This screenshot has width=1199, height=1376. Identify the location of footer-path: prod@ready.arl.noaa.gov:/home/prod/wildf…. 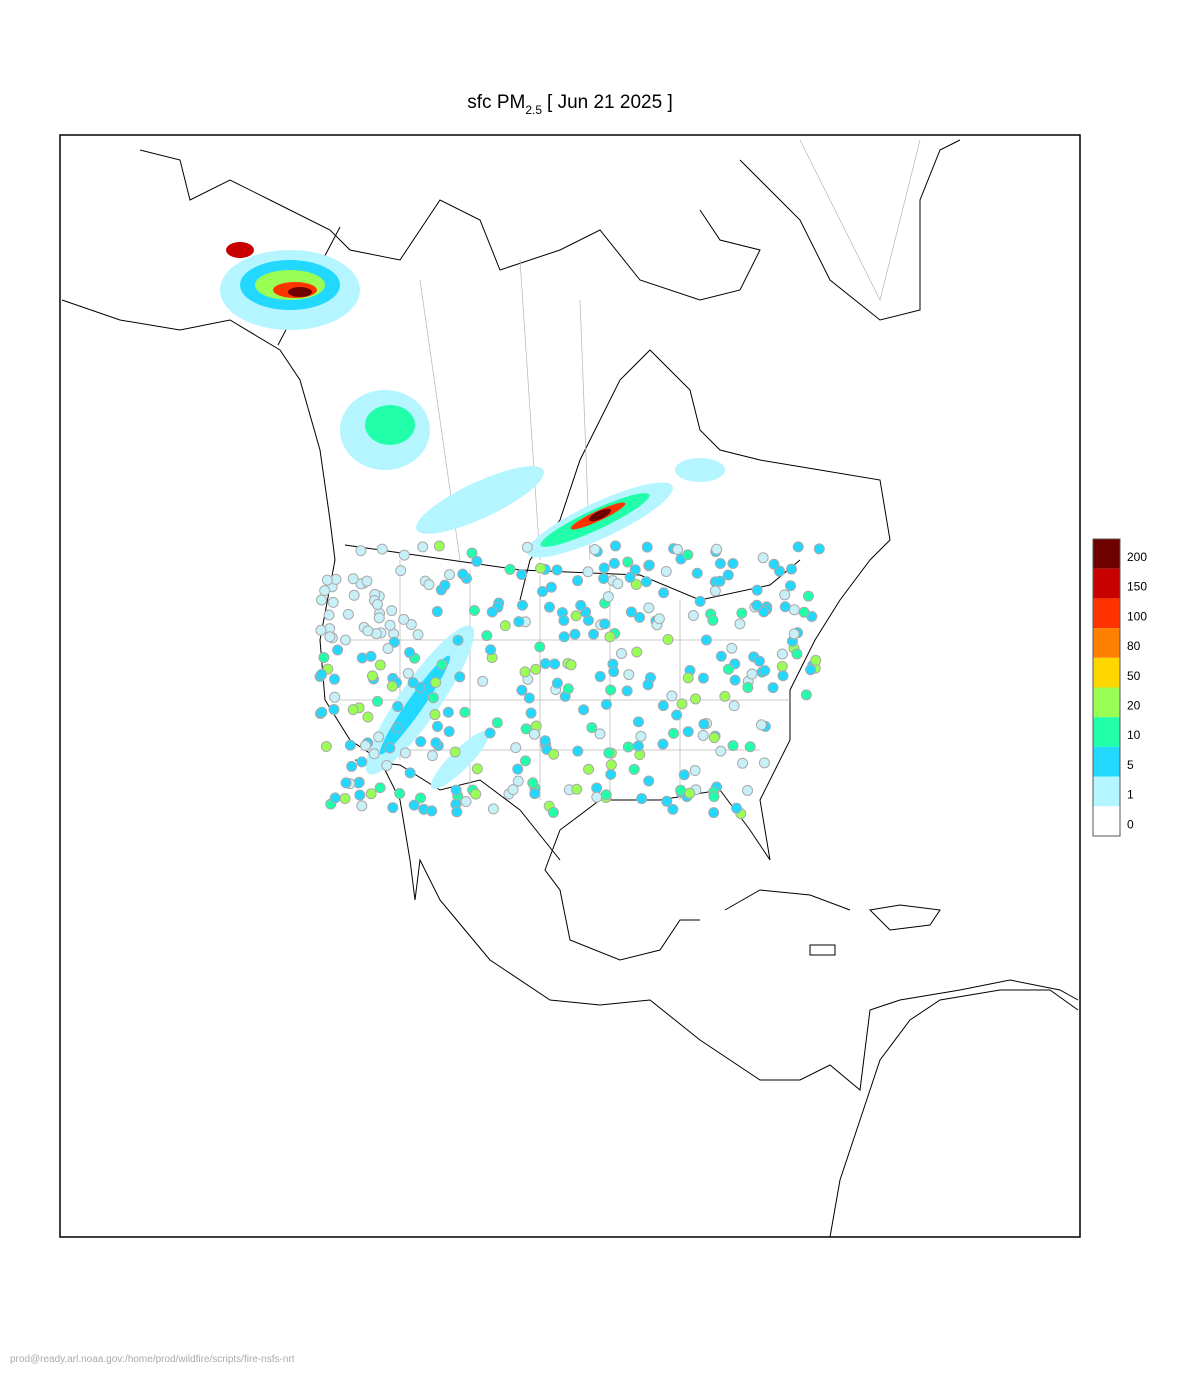
(152, 1359).